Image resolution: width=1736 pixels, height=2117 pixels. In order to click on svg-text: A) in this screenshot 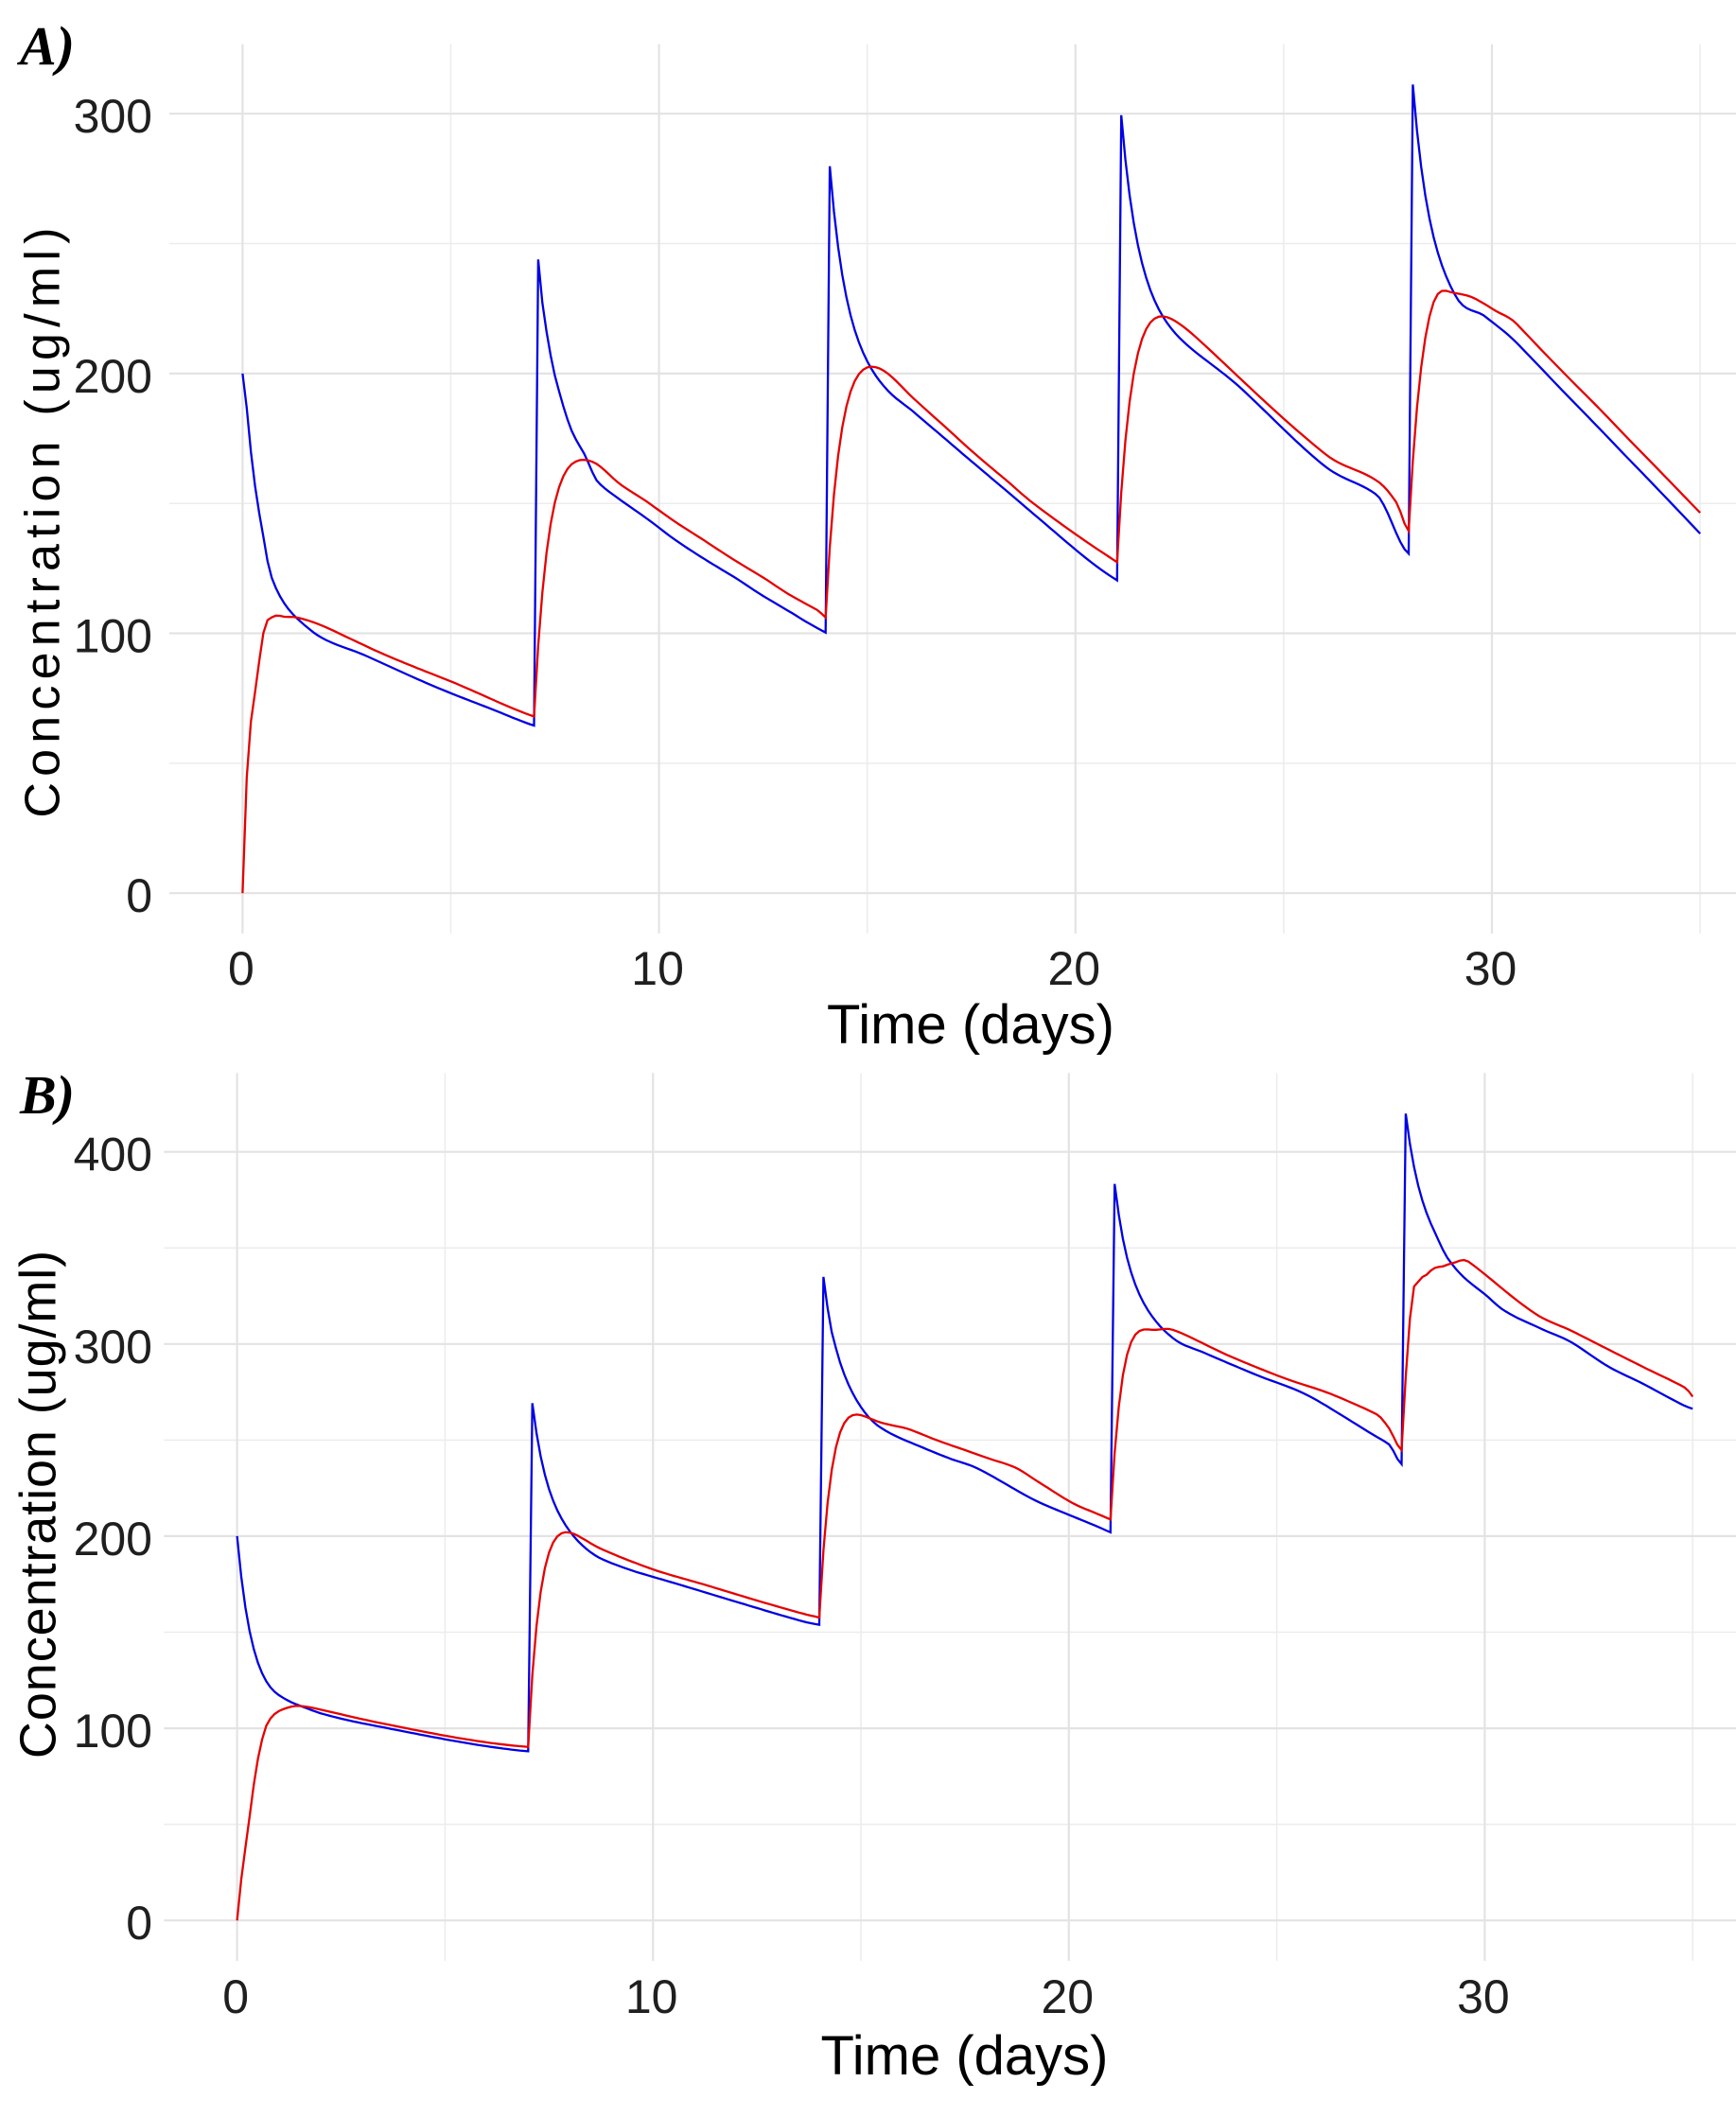, I will do `click(46, 46)`.